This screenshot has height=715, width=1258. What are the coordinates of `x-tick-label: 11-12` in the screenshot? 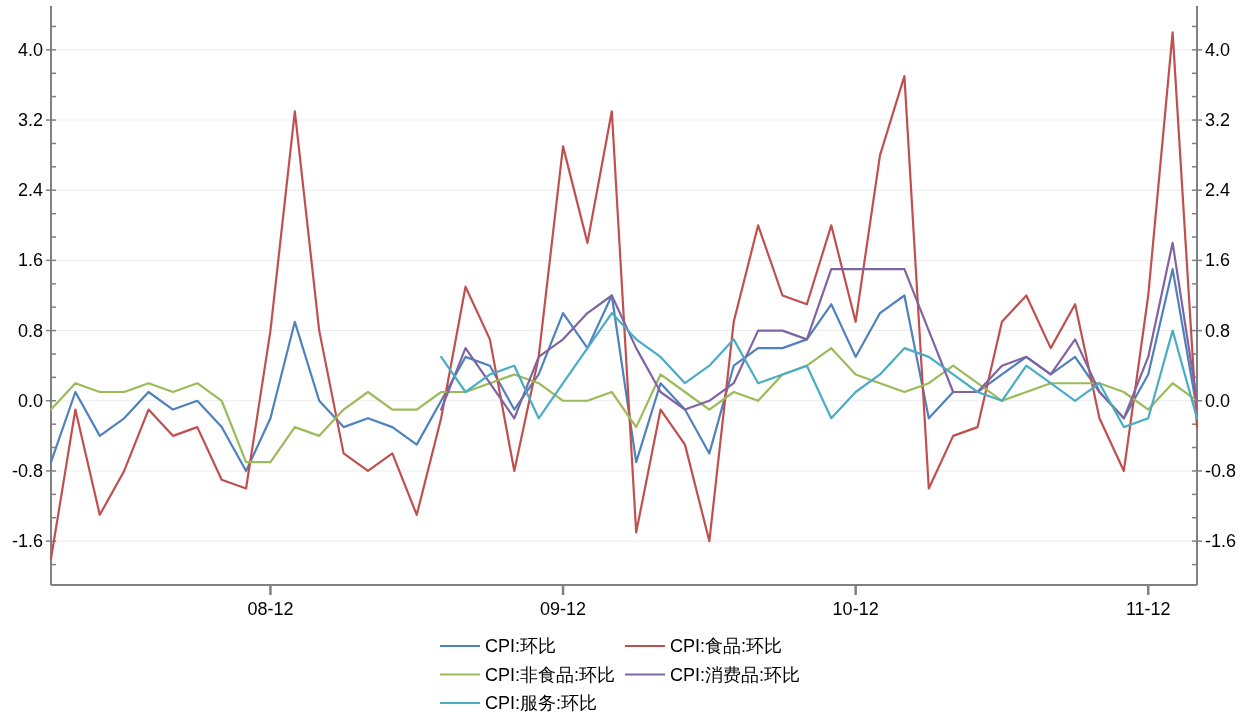 It's located at (1148, 609).